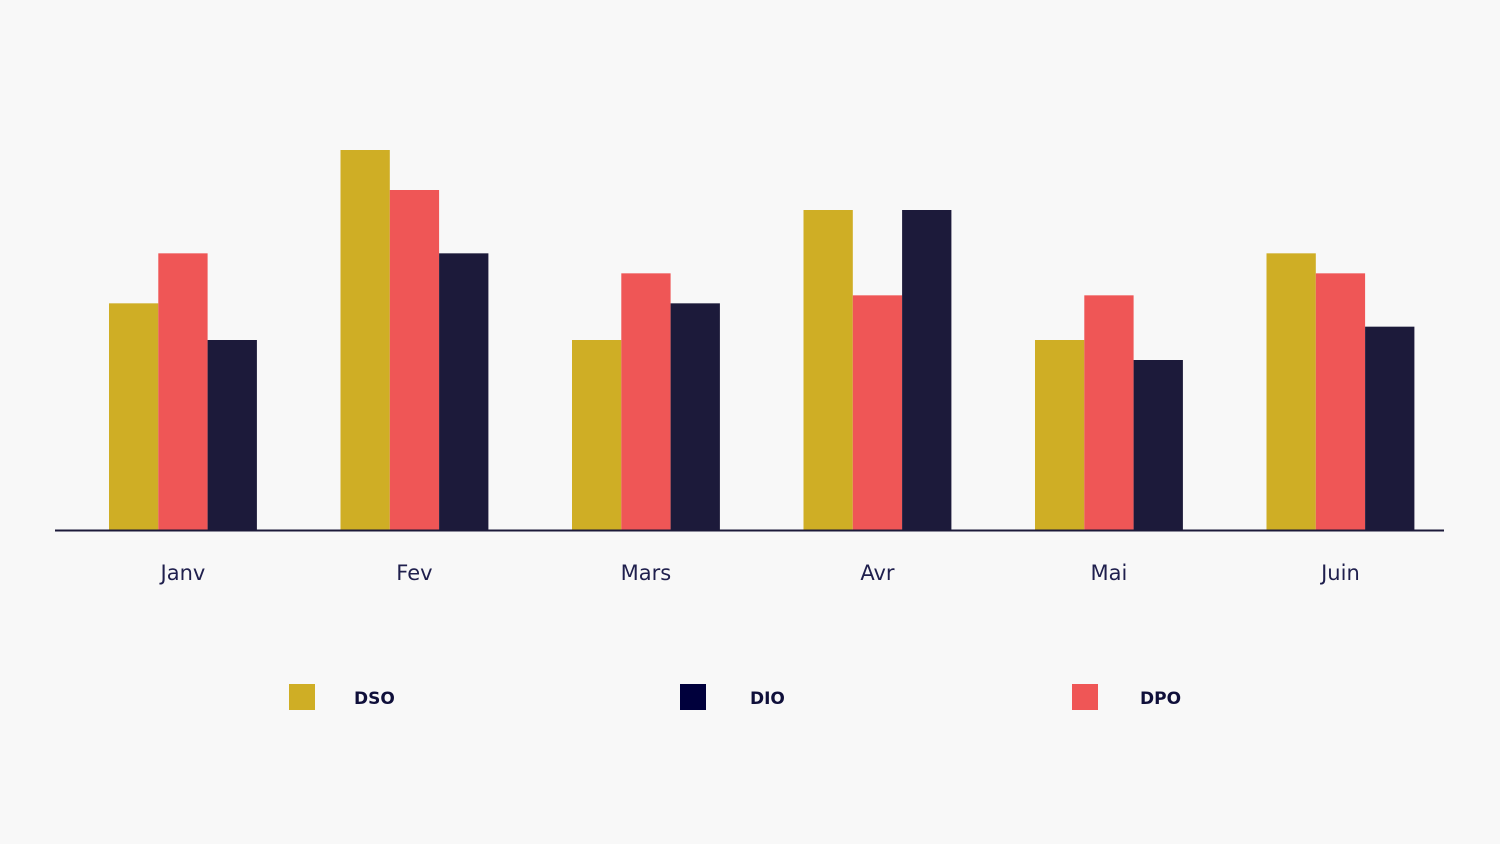 This screenshot has width=1500, height=844. I want to click on legend-label-dio: DIO, so click(767, 699).